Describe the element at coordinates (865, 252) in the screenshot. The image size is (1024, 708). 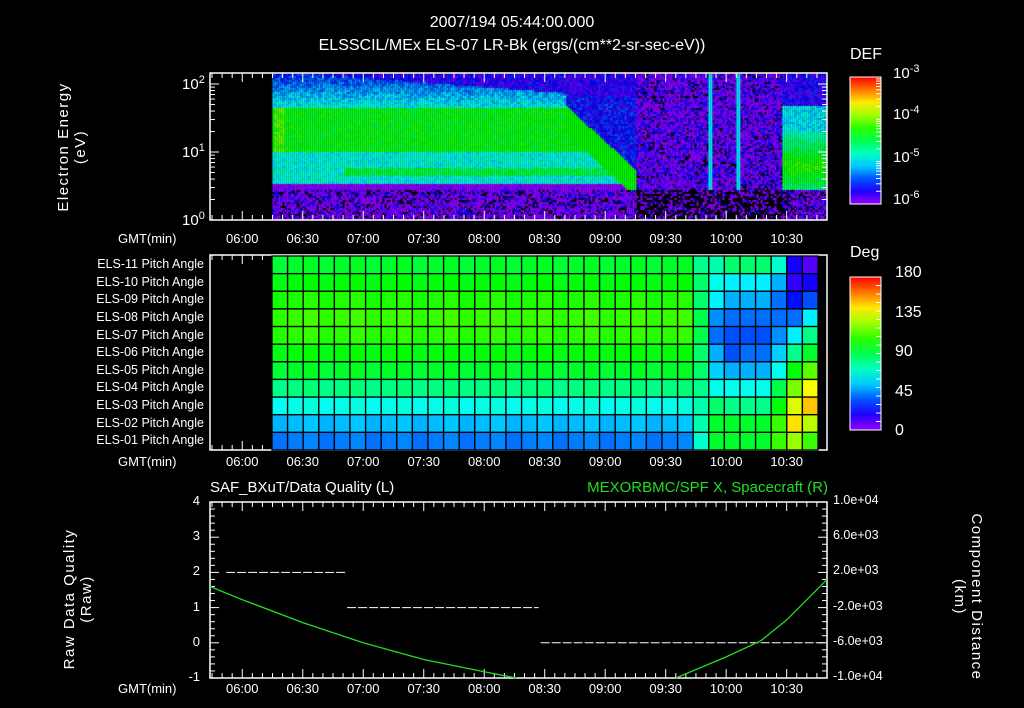
I see `deg-colorbar-title: Deg` at that location.